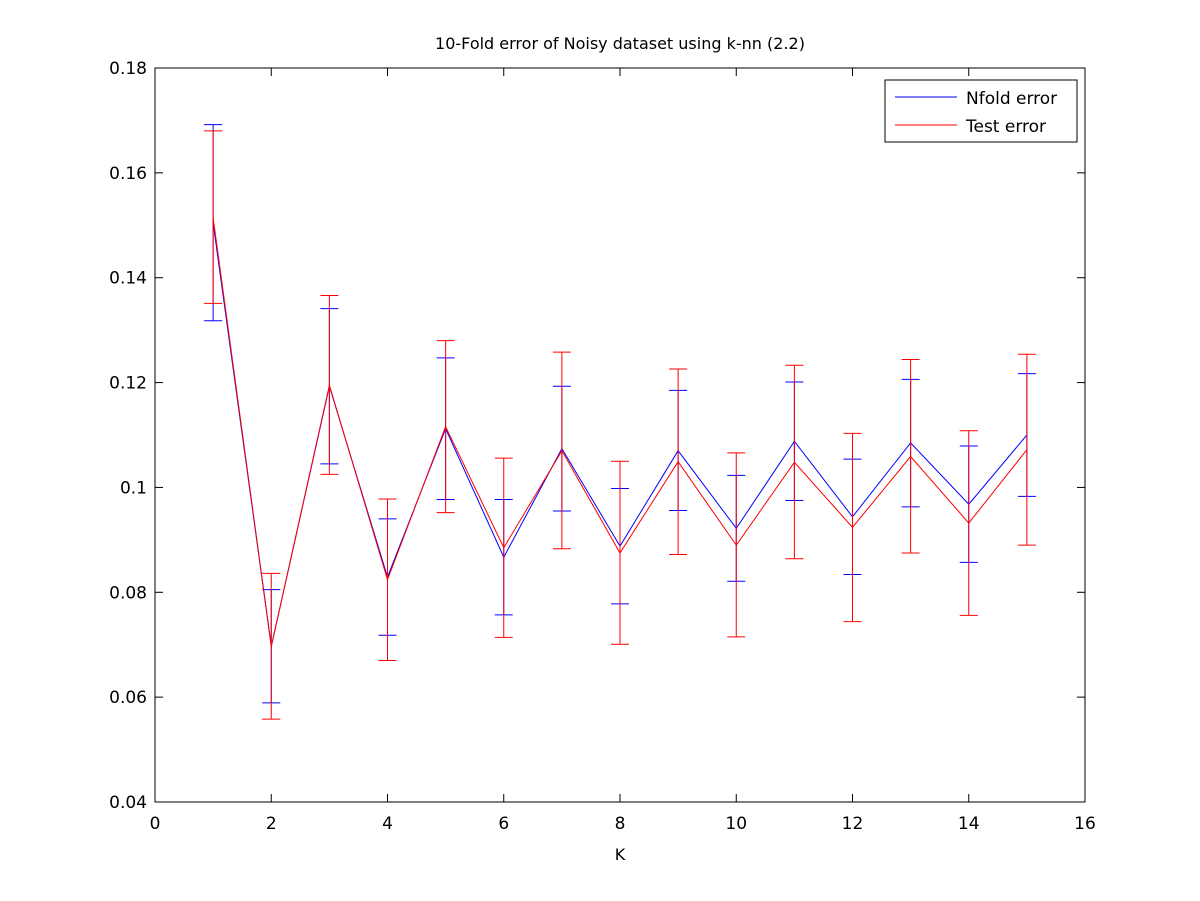 Image resolution: width=1200 pixels, height=901 pixels. I want to click on y-tick-label: 0.06, so click(128, 698).